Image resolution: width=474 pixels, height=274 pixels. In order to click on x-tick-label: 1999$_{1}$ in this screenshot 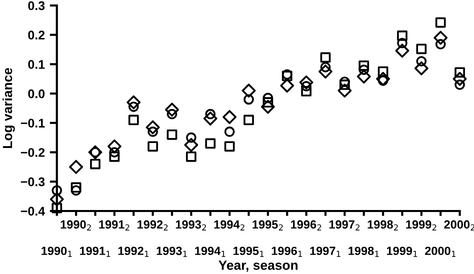, I will do `click(402, 251)`.